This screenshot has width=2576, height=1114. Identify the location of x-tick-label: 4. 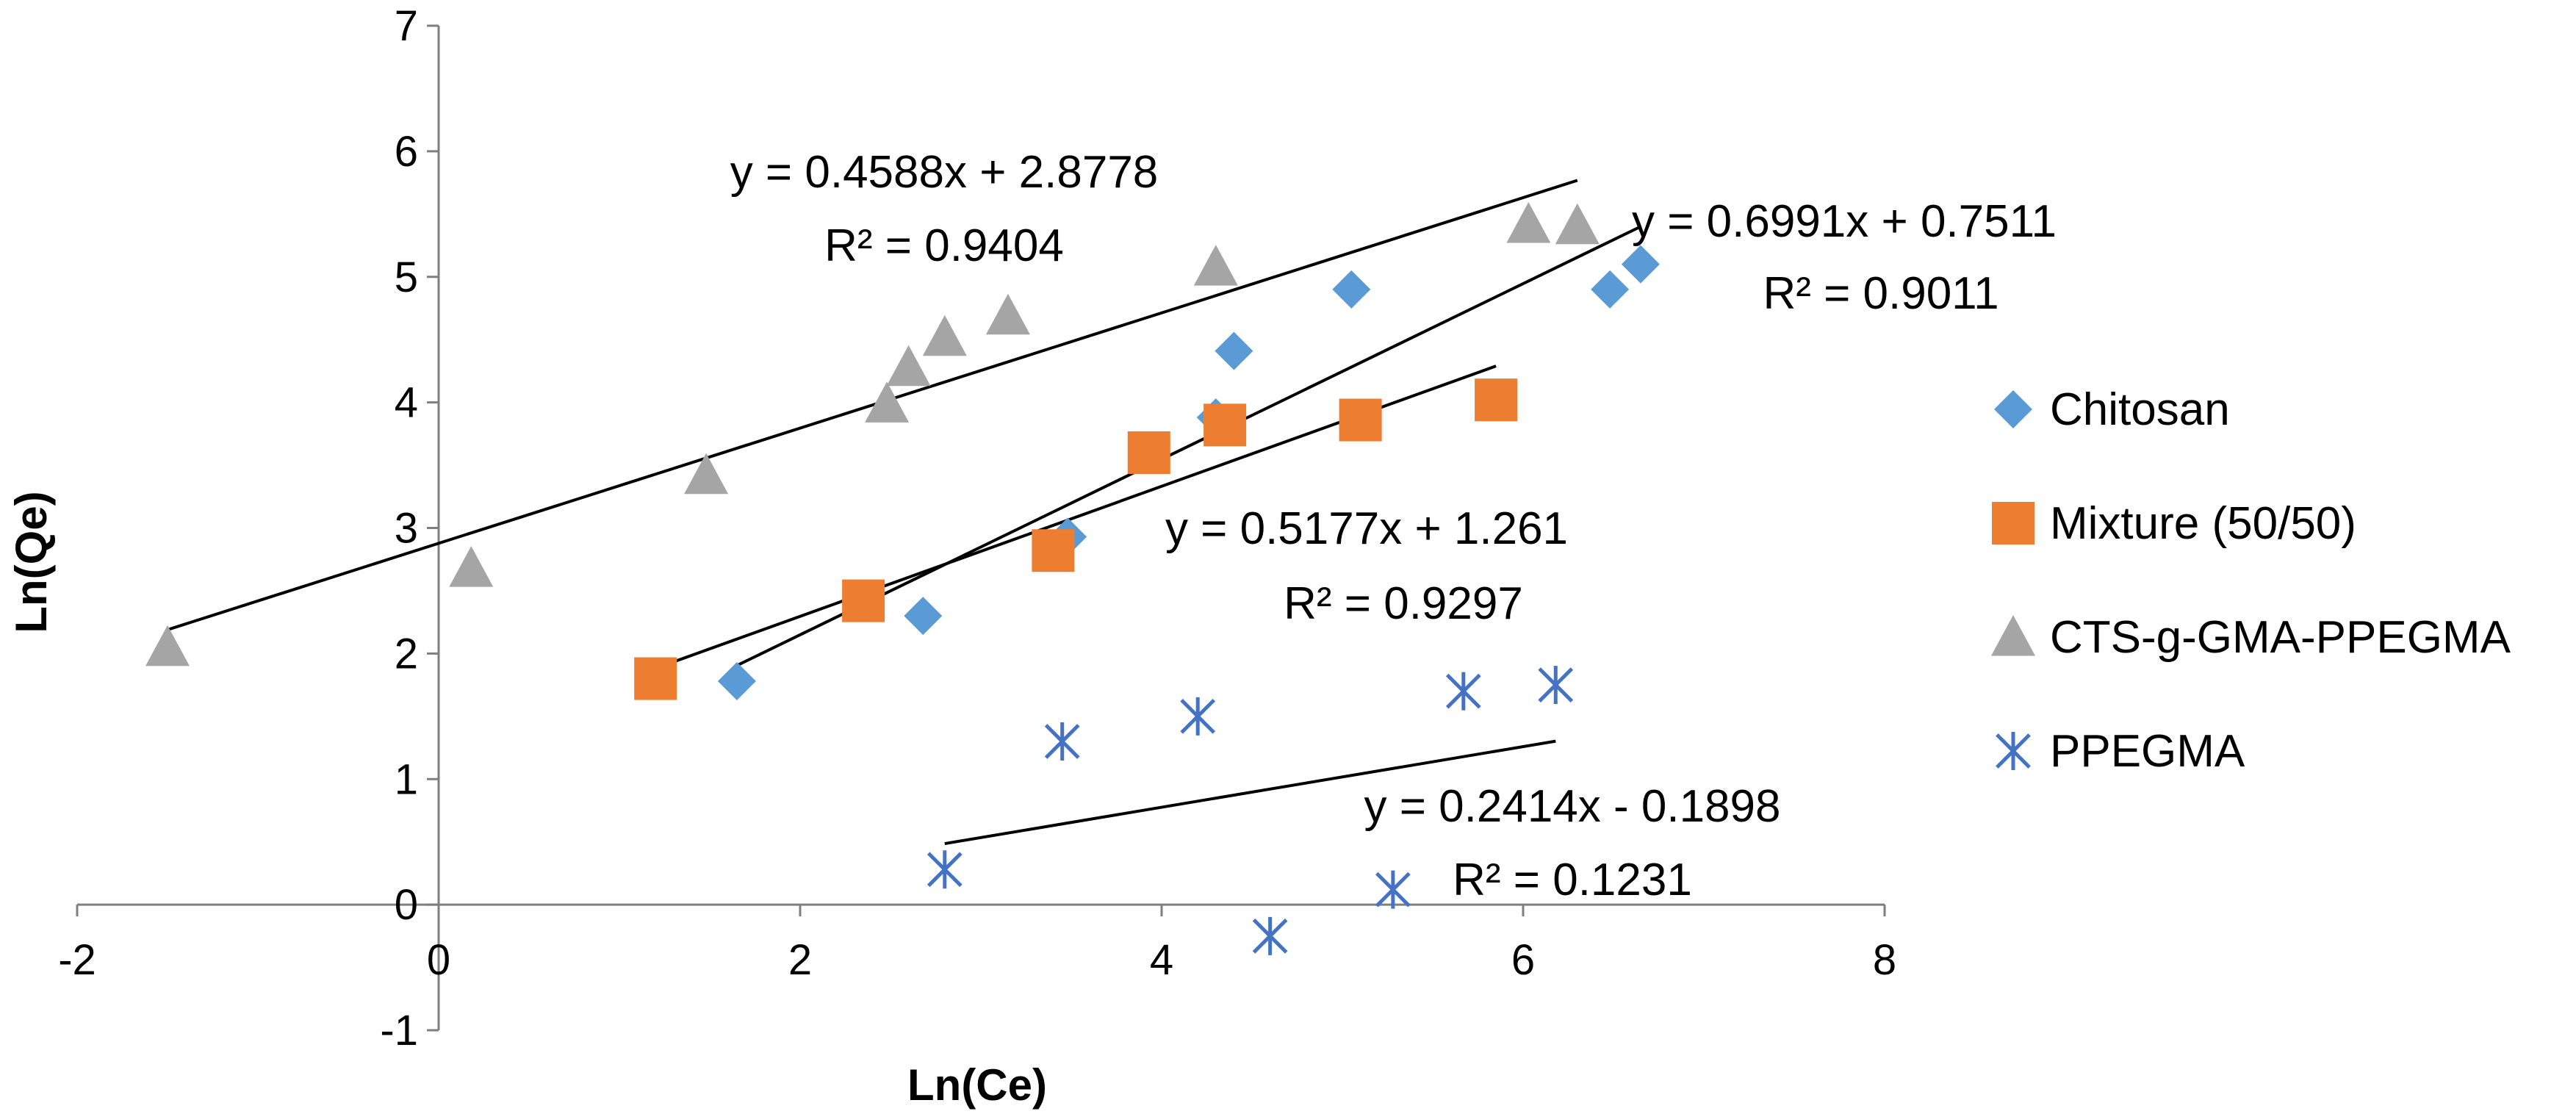
(1161, 960).